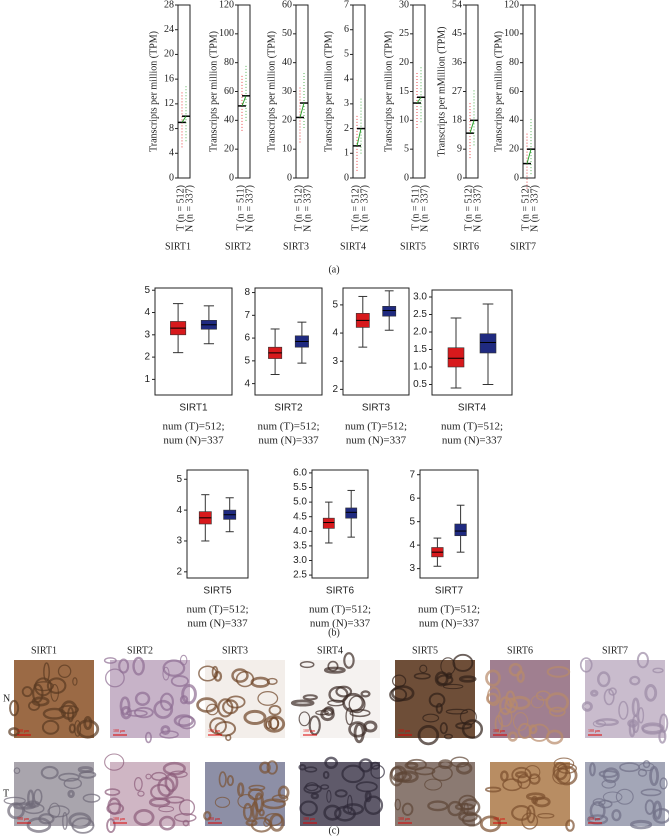  Describe the element at coordinates (404, 33) in the screenshot. I see `y-tick-label: 25` at that location.